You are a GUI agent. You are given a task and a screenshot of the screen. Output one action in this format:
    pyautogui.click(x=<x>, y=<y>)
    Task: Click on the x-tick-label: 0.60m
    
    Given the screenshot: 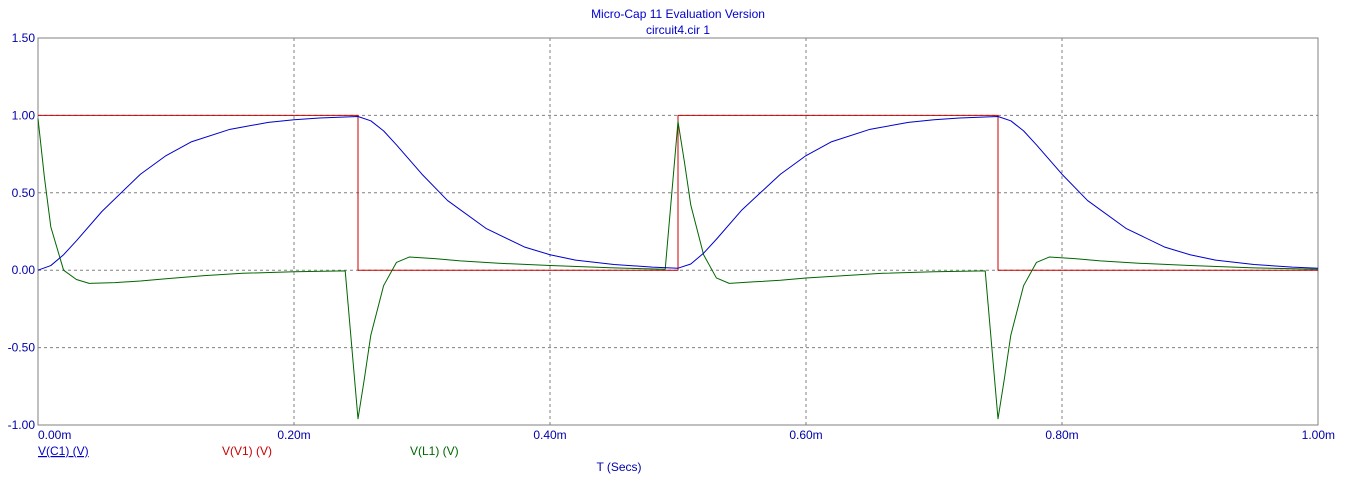 What is the action you would take?
    pyautogui.click(x=805, y=435)
    